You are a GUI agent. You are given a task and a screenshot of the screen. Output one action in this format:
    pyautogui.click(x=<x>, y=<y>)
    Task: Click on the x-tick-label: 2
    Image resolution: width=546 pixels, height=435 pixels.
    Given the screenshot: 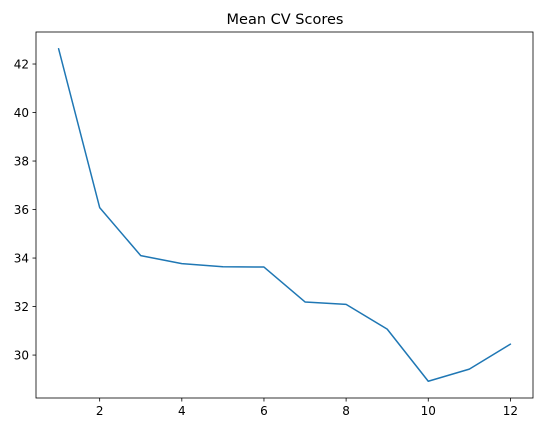 What is the action you would take?
    pyautogui.click(x=100, y=411)
    